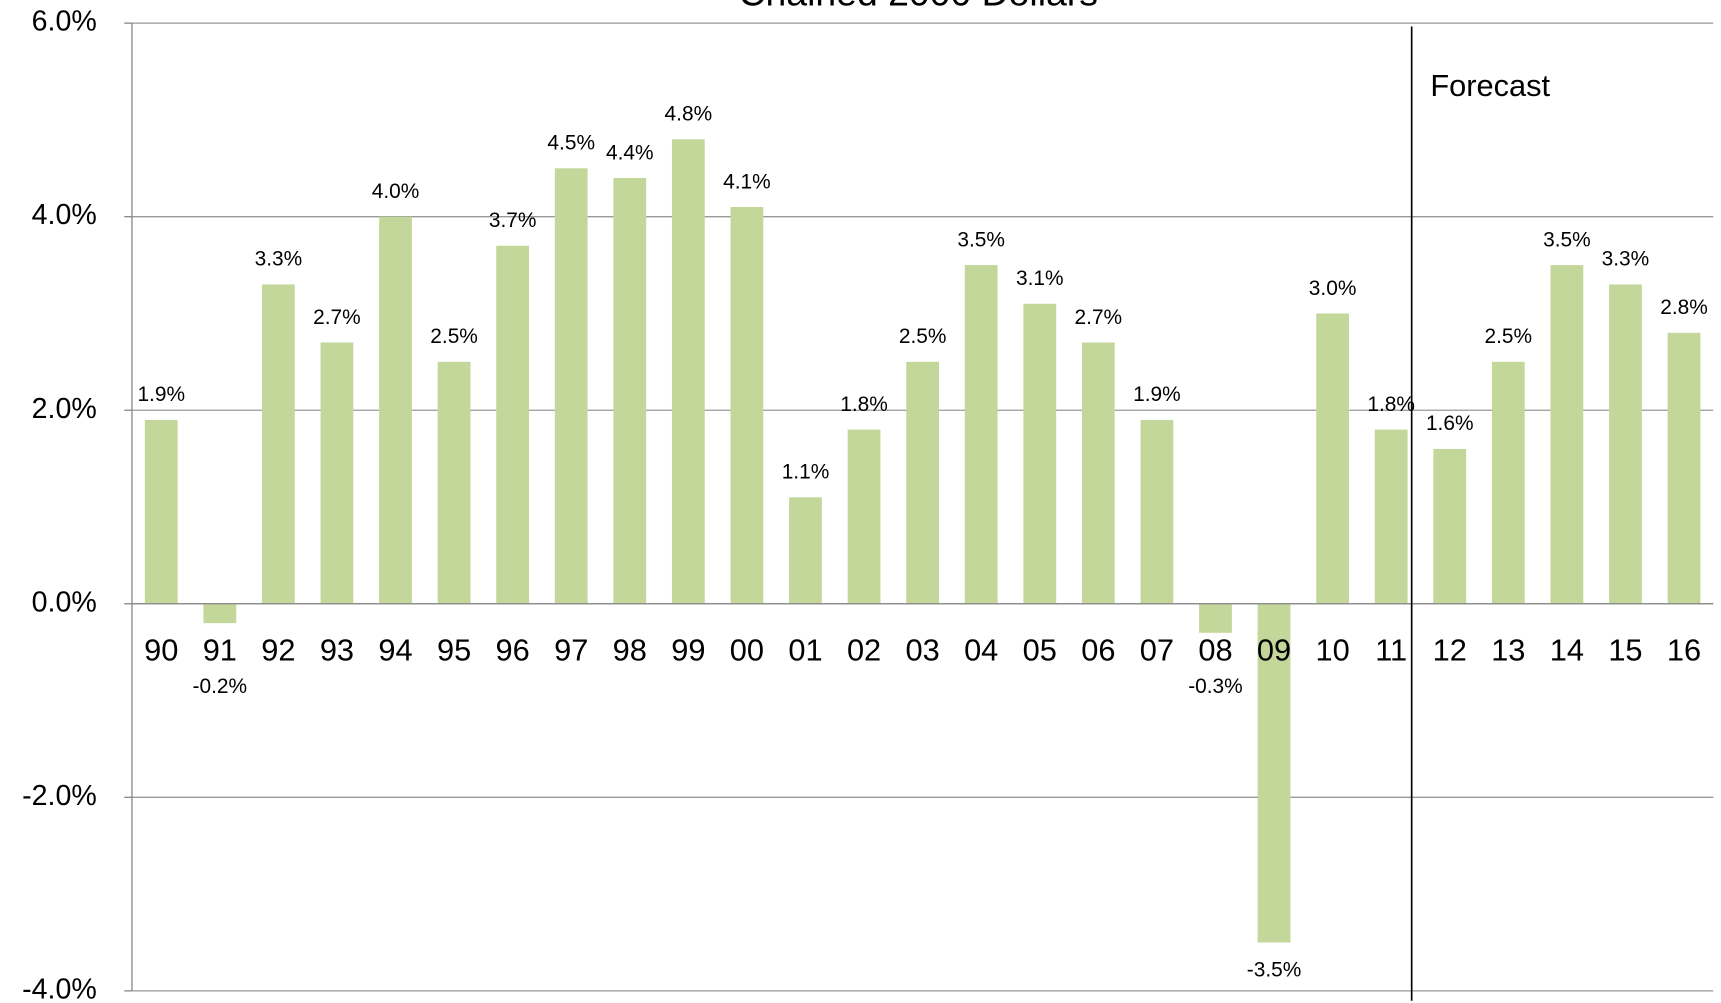 The height and width of the screenshot is (1003, 1721). What do you see at coordinates (454, 649) in the screenshot?
I see `x-tick-label: 95` at bounding box center [454, 649].